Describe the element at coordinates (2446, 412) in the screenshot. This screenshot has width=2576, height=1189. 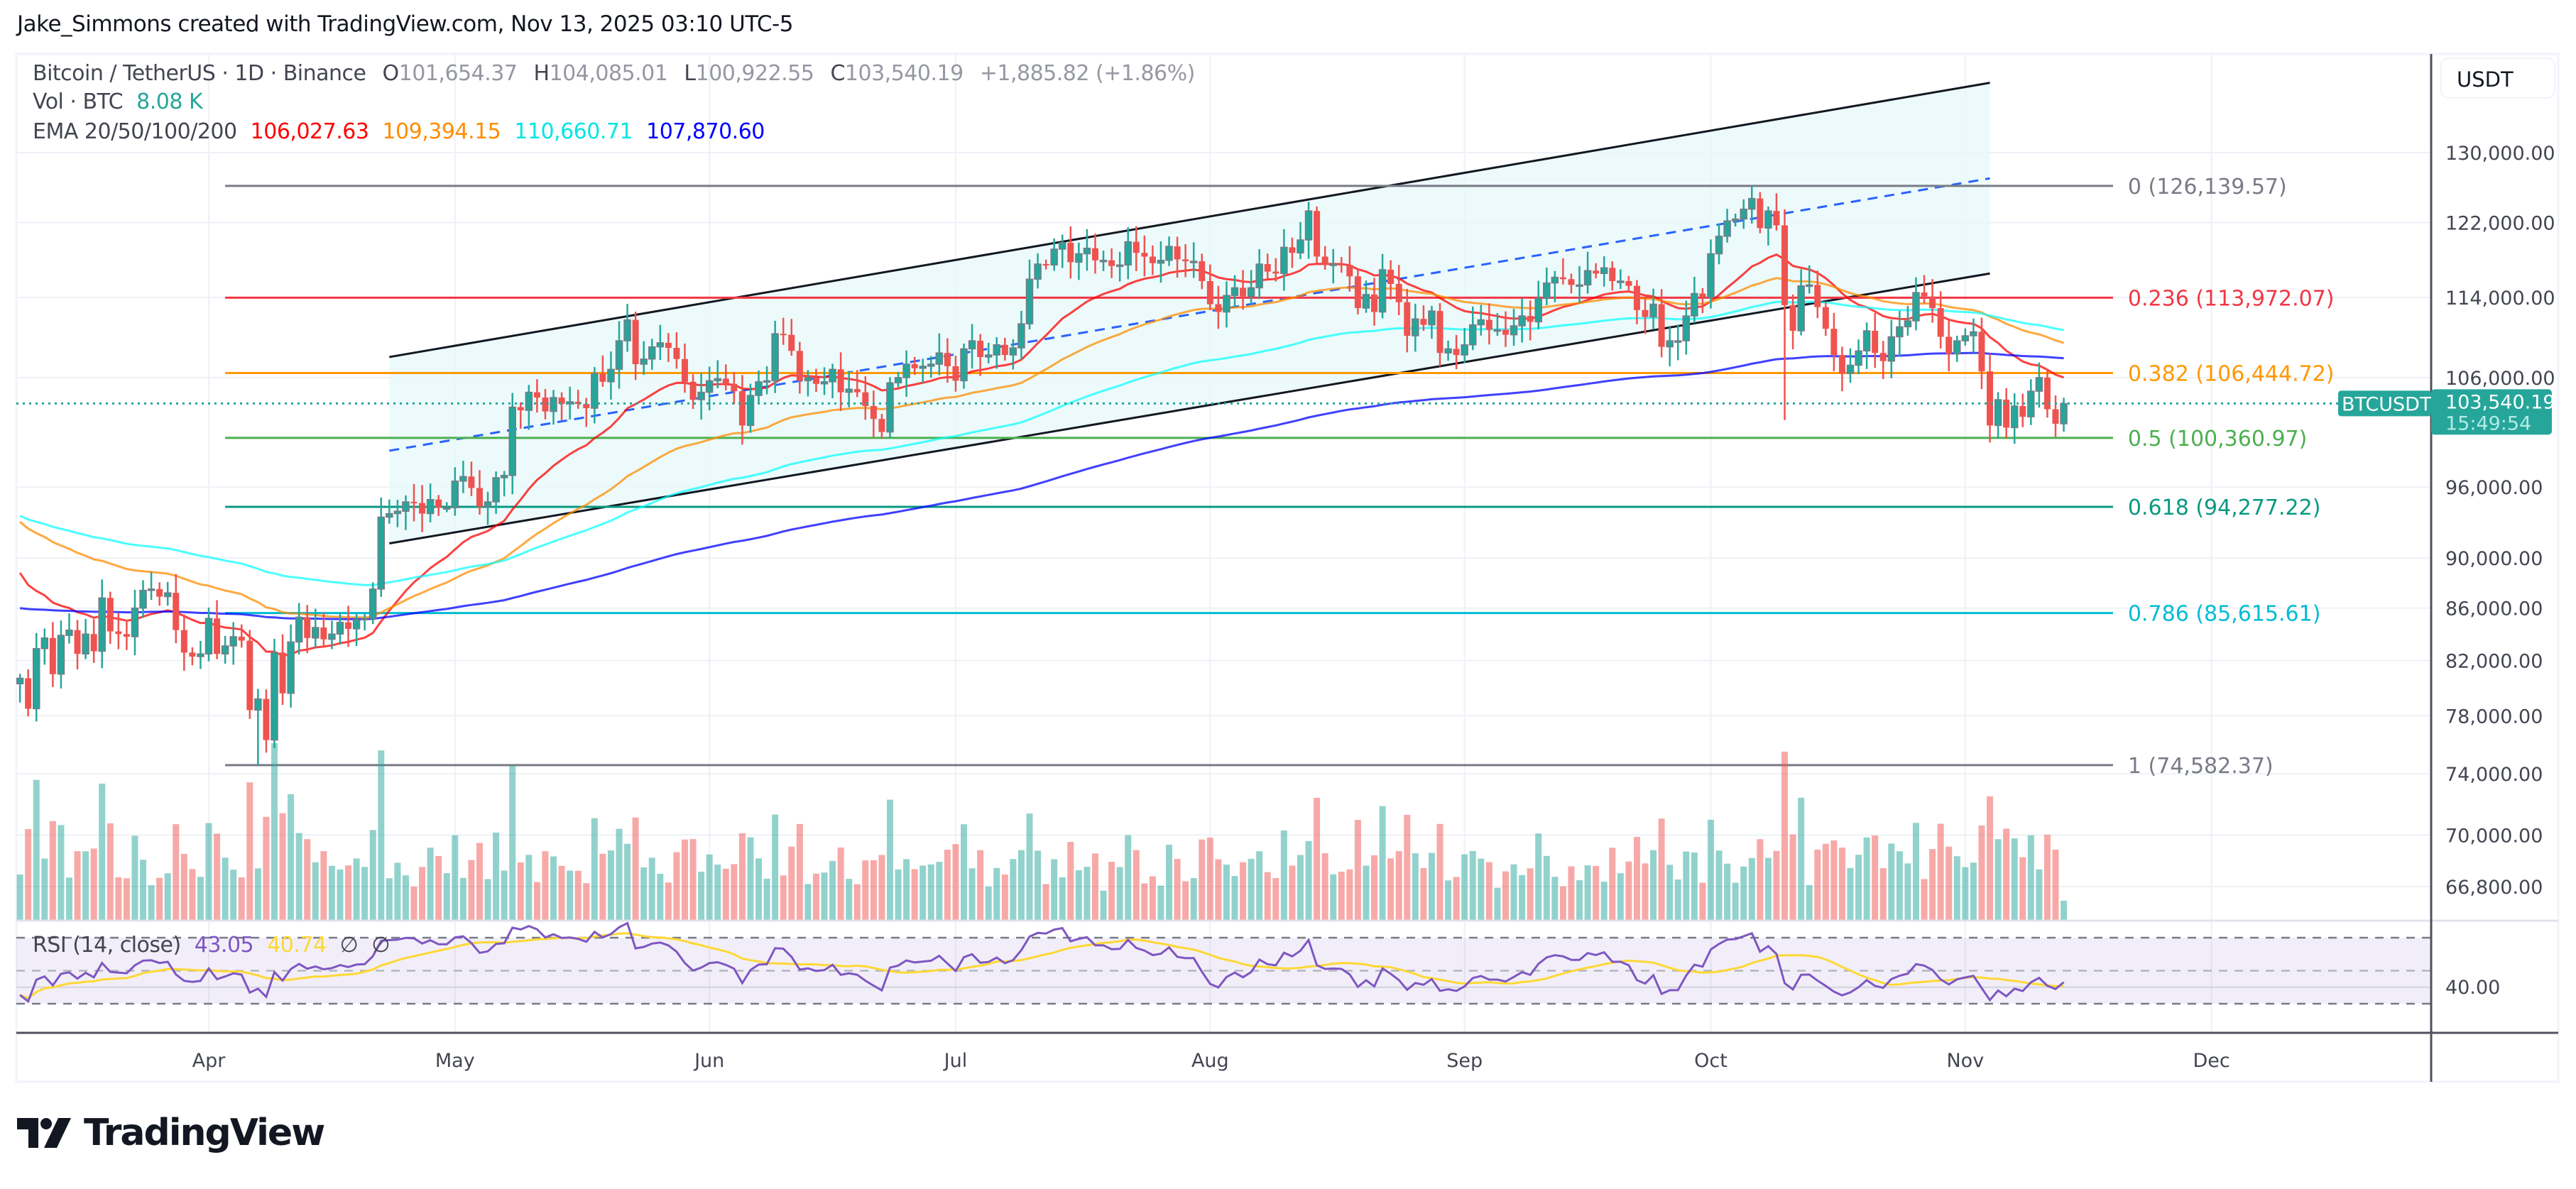
I see `last-price-badge: BTCUSDT 103,540.19 15:49:54` at that location.